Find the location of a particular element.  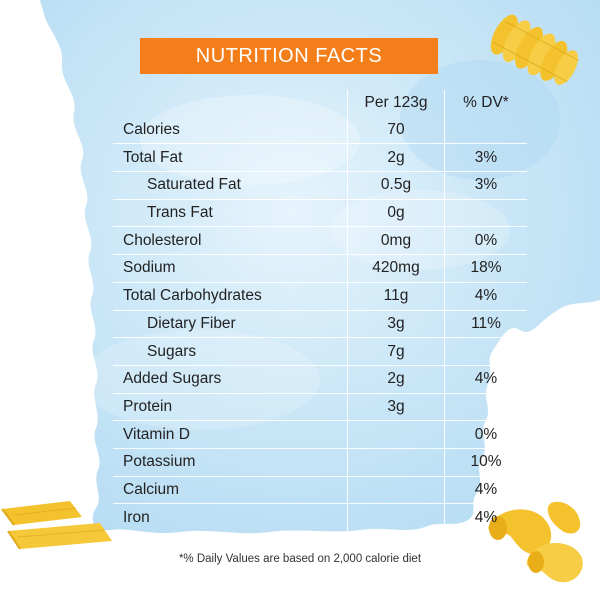

table-row: Calories 70 is located at coordinates (320, 130).